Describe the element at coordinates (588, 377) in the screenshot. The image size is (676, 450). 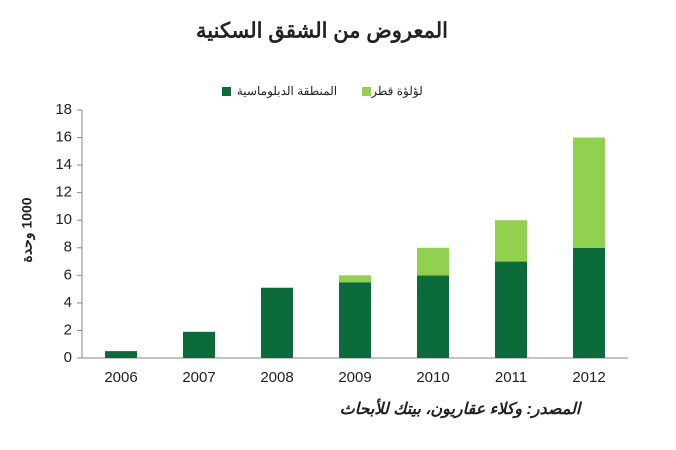
I see `x-tick-label: 2012` at that location.